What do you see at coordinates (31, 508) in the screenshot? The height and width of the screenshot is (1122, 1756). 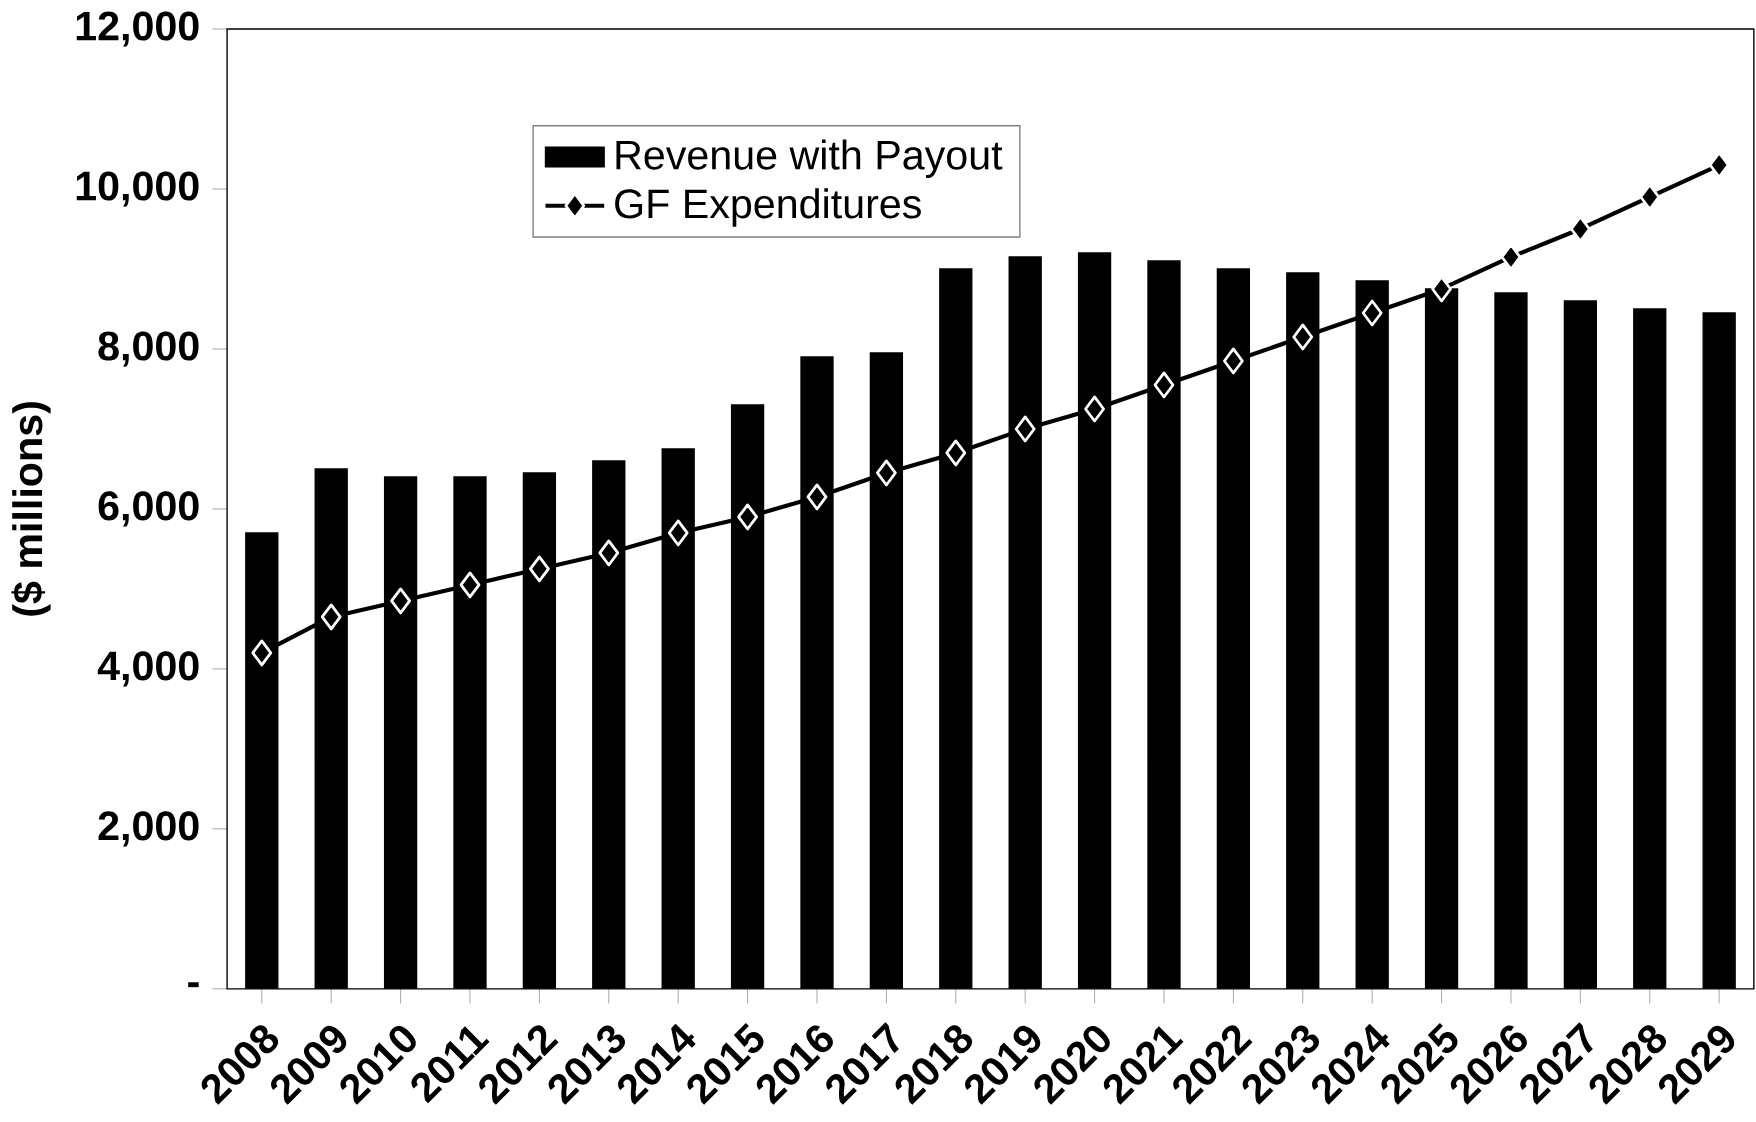 I see `y-axis-title: ($ millions)` at bounding box center [31, 508].